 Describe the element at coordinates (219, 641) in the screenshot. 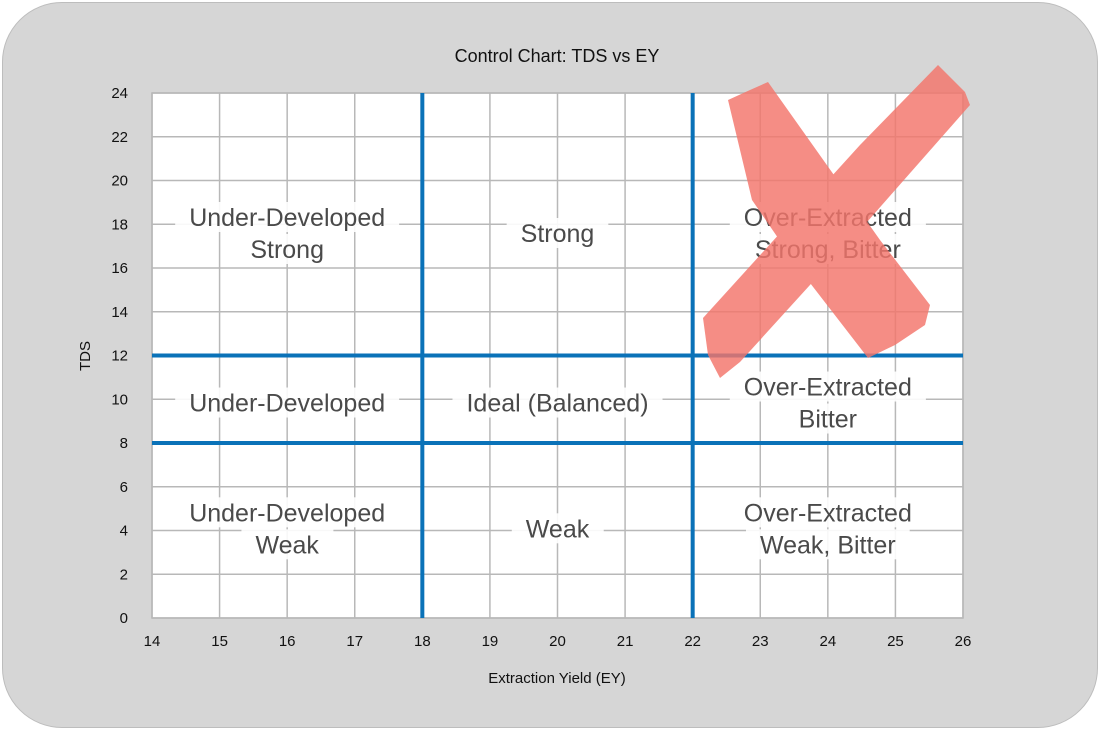

I see `x-tick-label: 15` at that location.